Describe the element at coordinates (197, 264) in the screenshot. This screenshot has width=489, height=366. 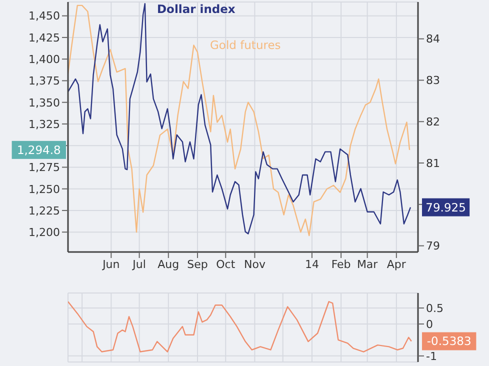
I see `x-tick-label: Sep` at that location.